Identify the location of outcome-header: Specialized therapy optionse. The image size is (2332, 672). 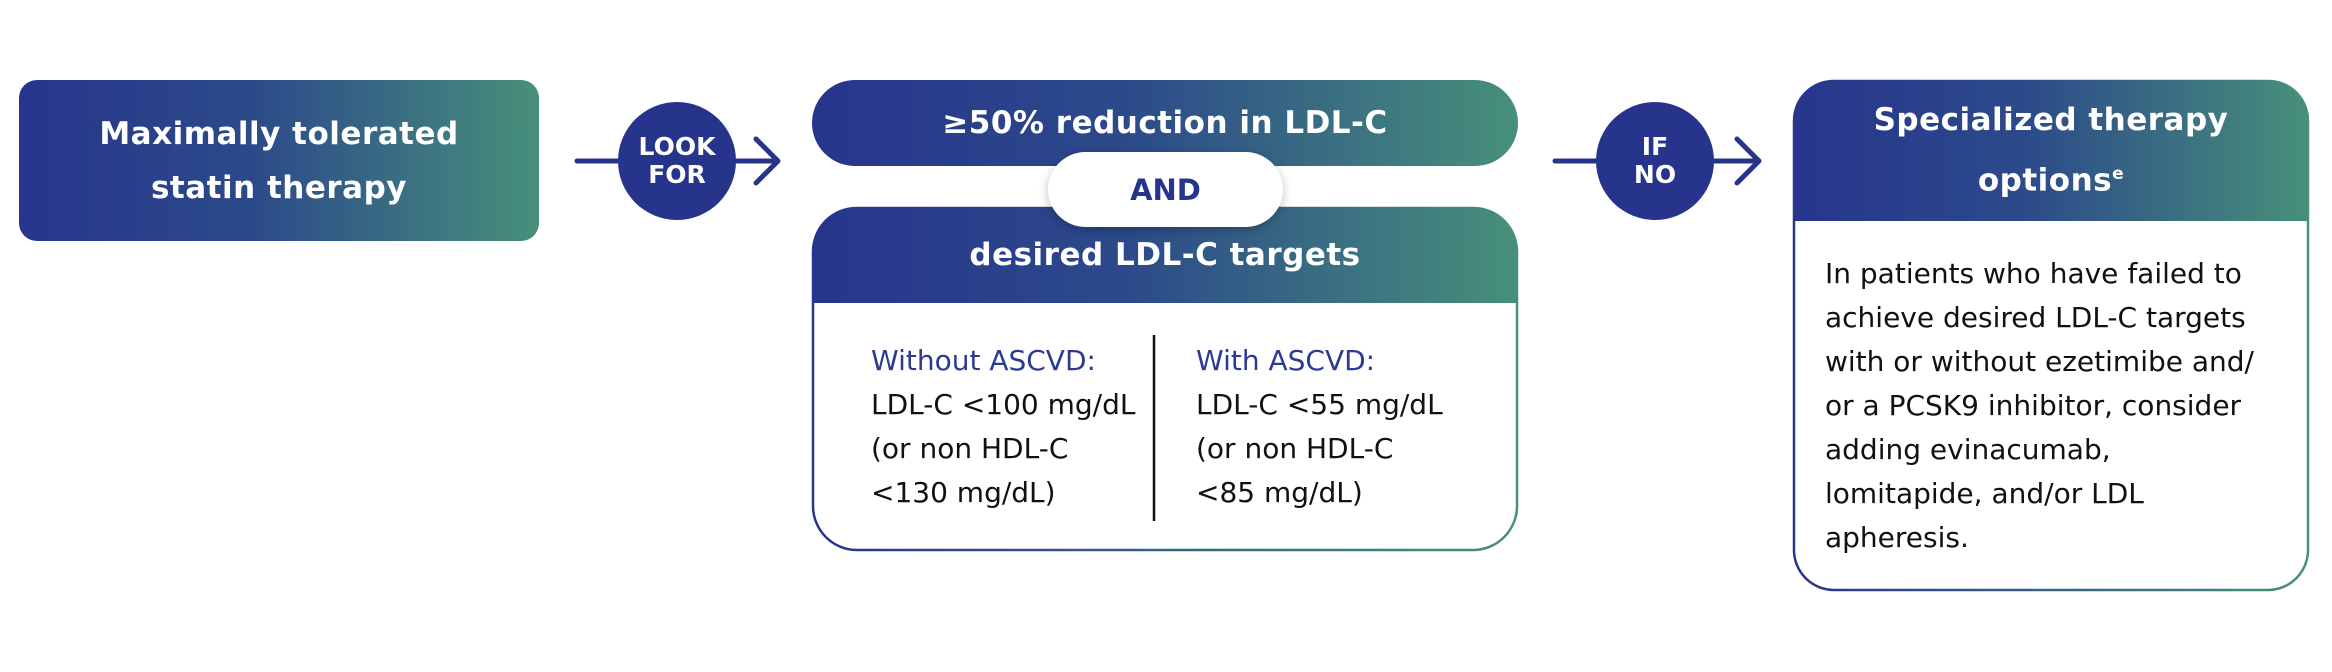
(2051, 150).